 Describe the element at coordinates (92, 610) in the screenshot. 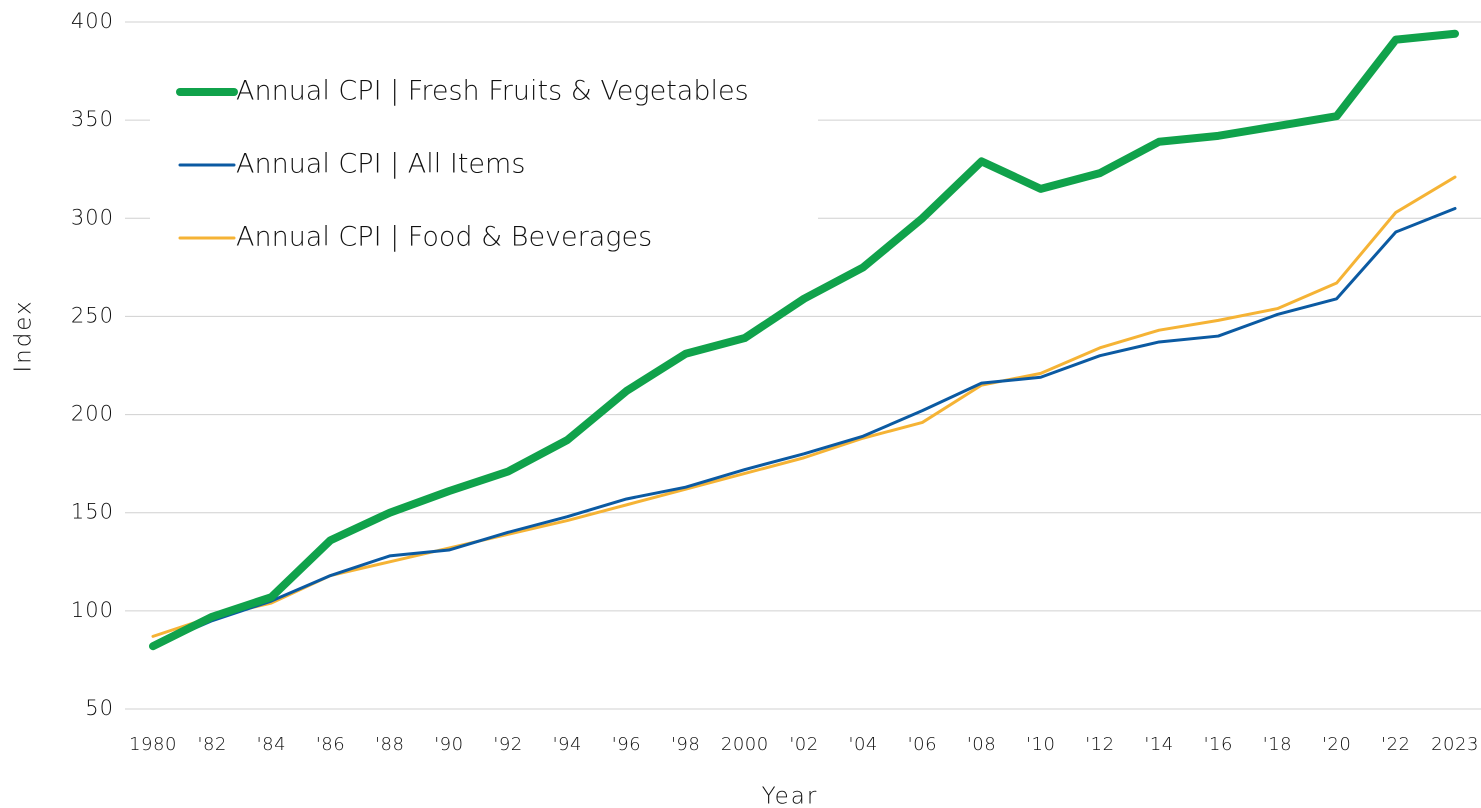

I see `y-tick-label: 100` at that location.